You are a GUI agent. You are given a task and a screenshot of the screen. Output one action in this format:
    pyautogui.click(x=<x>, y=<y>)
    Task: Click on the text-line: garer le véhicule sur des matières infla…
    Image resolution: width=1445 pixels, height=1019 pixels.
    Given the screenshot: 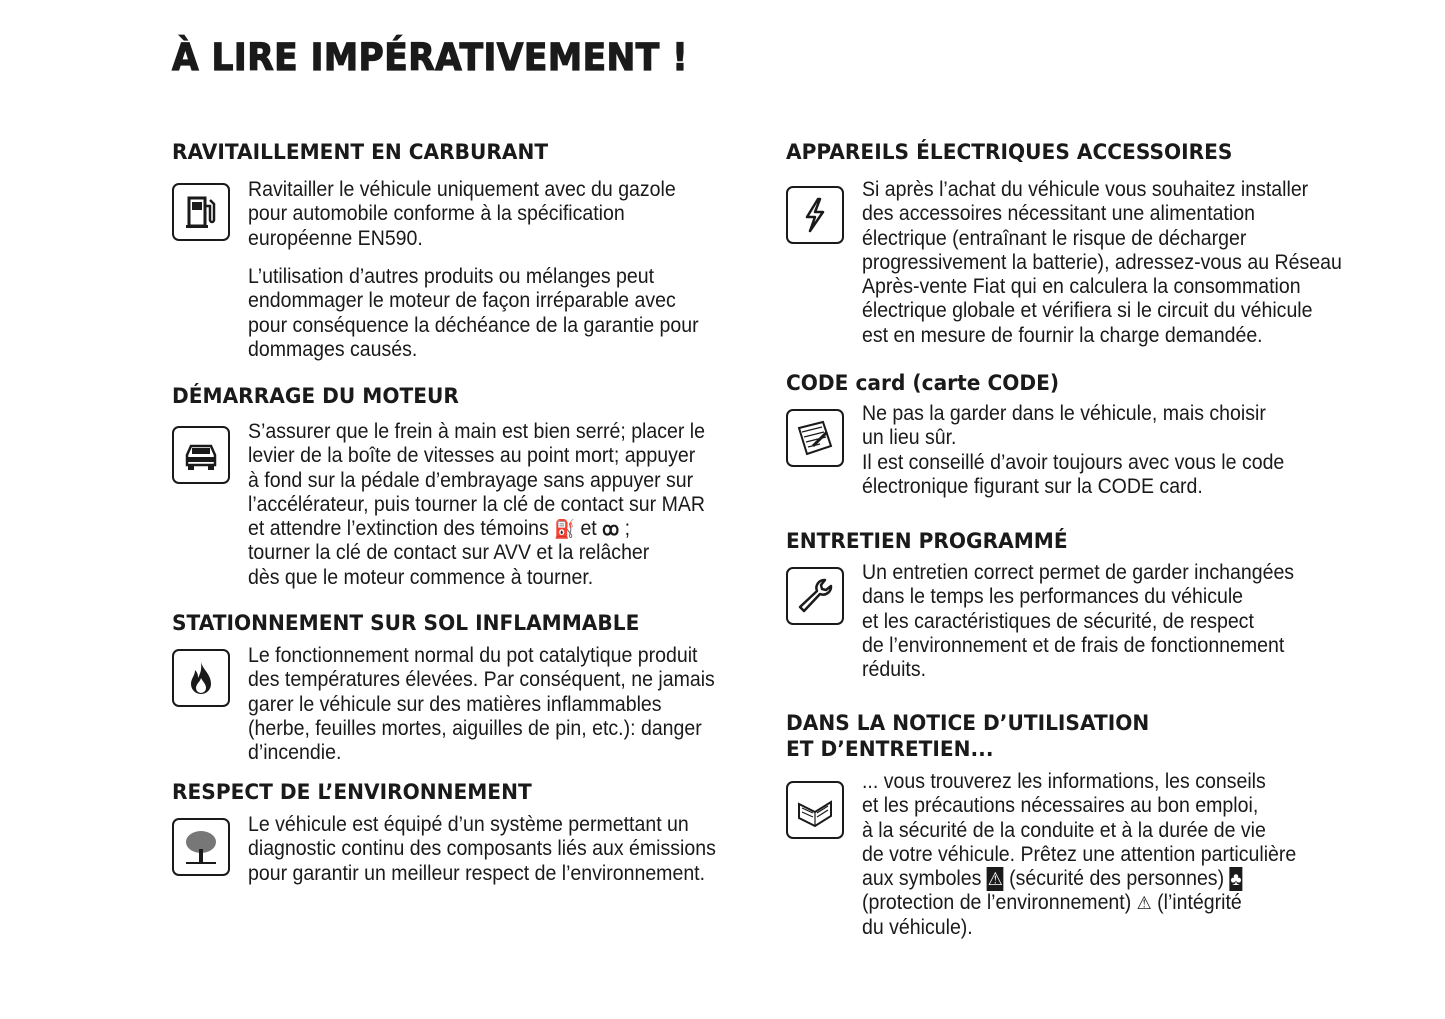 What is the action you would take?
    pyautogui.click(x=455, y=704)
    